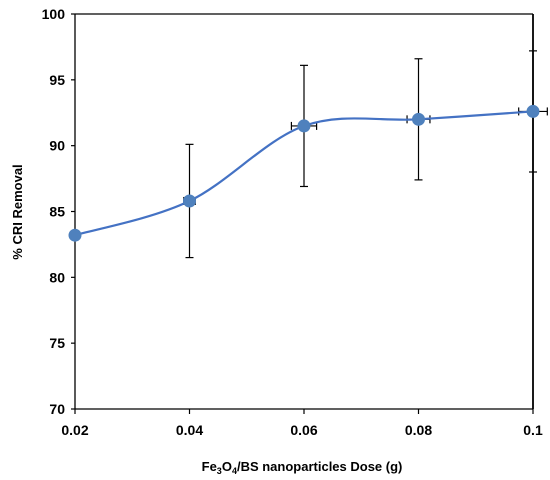 This screenshot has height=480, width=550. What do you see at coordinates (74, 430) in the screenshot?
I see `x-tick-label: 0.02` at bounding box center [74, 430].